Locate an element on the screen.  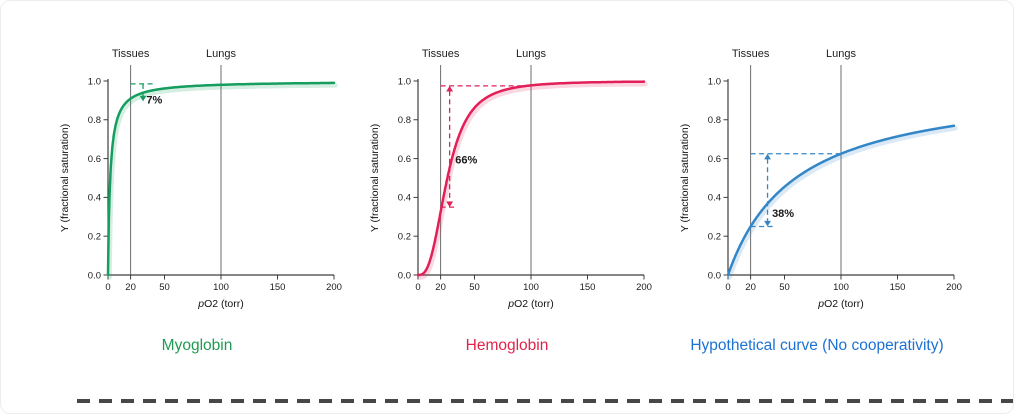
annotation-label: 38% is located at coordinates (783, 214).